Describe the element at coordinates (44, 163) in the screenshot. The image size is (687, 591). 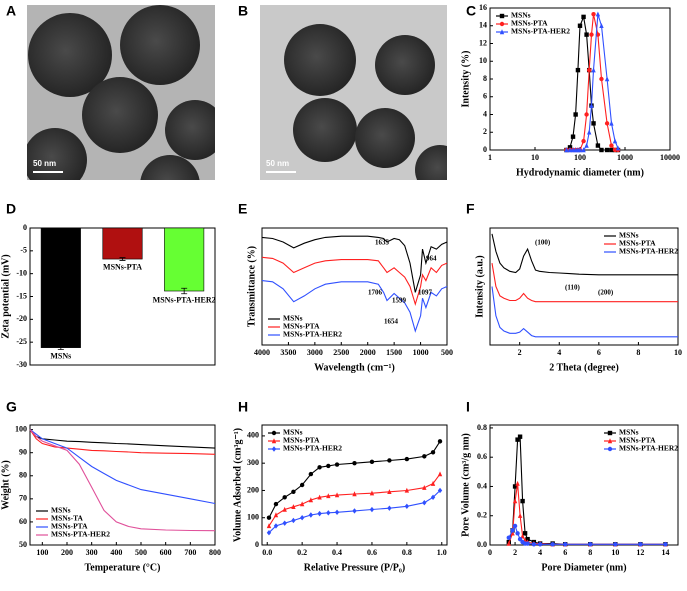
I see `scale-bar-label: 50 nm` at that location.